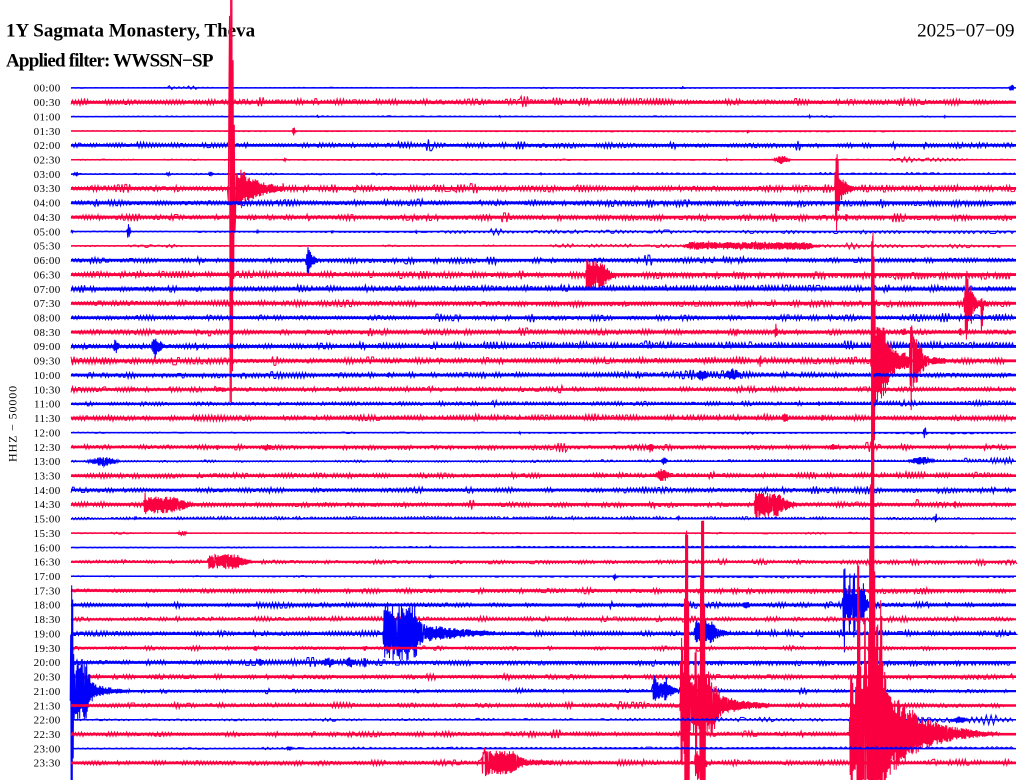 This screenshot has height=780, width=1024. I want to click on svg-text: 08:00, so click(47, 319).